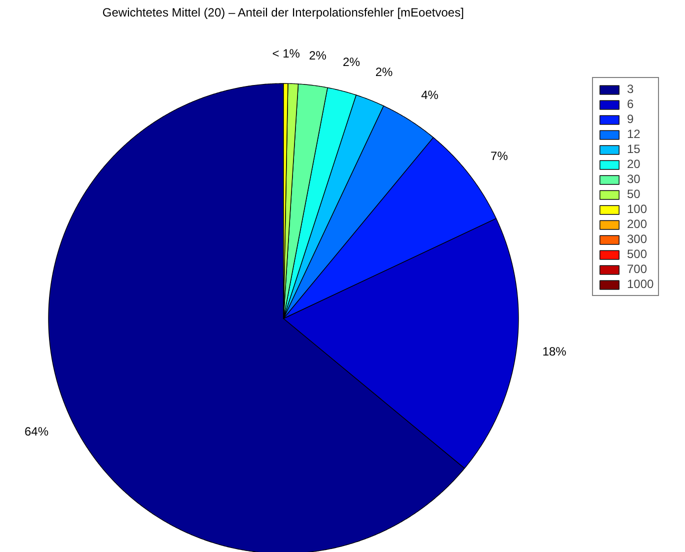 The width and height of the screenshot is (685, 552). What do you see at coordinates (554, 351) in the screenshot?
I see `data-label: 18%` at bounding box center [554, 351].